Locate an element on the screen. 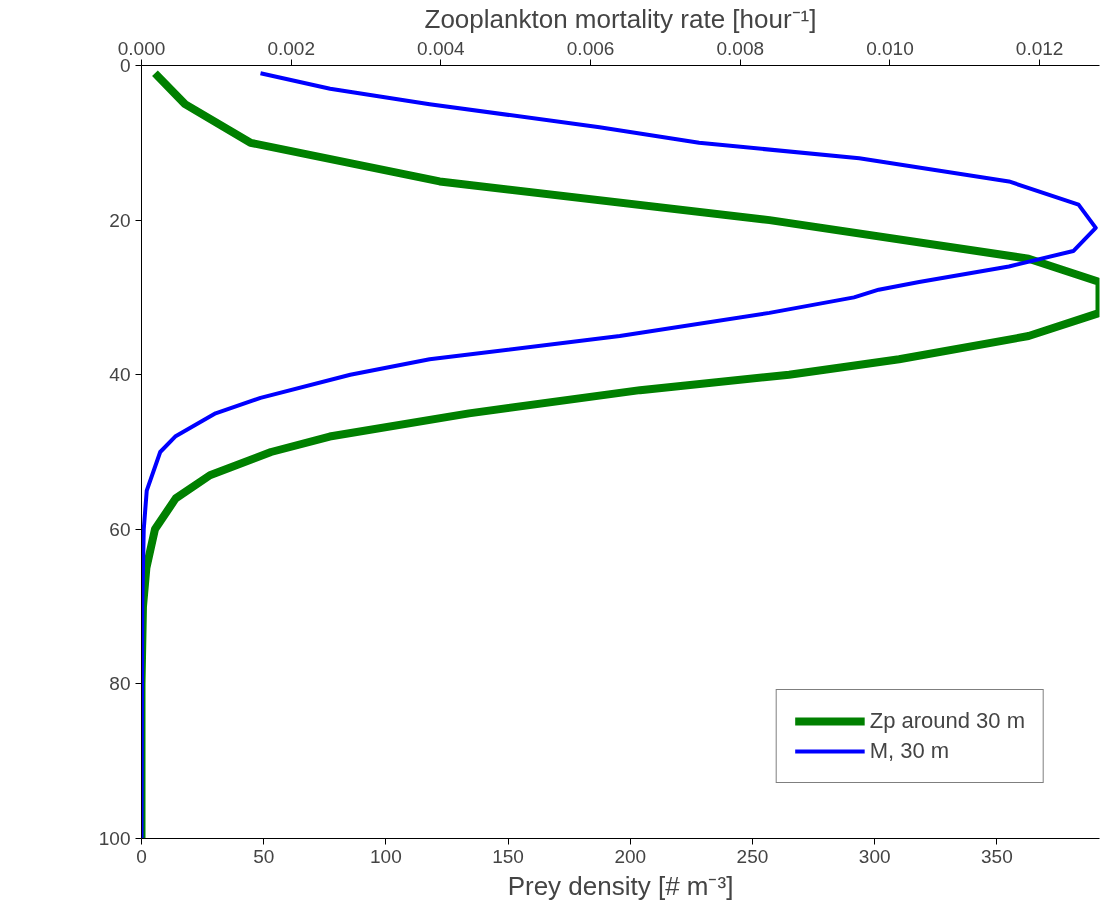  x-tick-label: 200 is located at coordinates (630, 856).